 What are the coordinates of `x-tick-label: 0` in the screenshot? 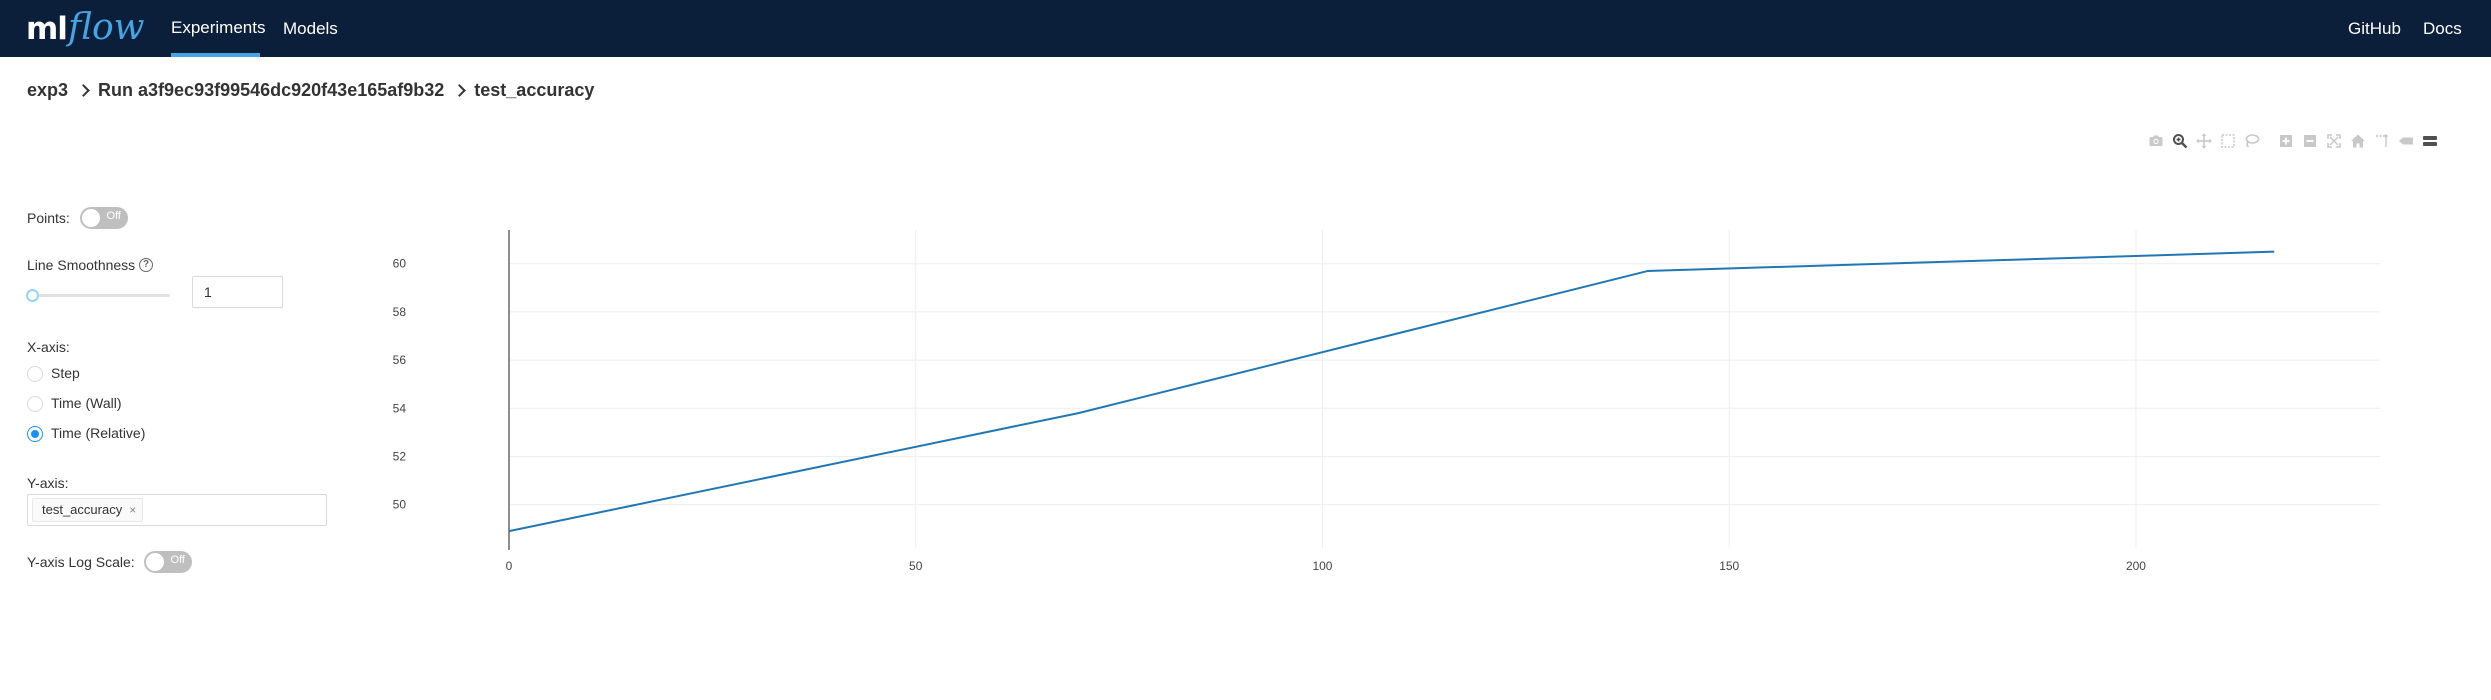 It's located at (509, 566).